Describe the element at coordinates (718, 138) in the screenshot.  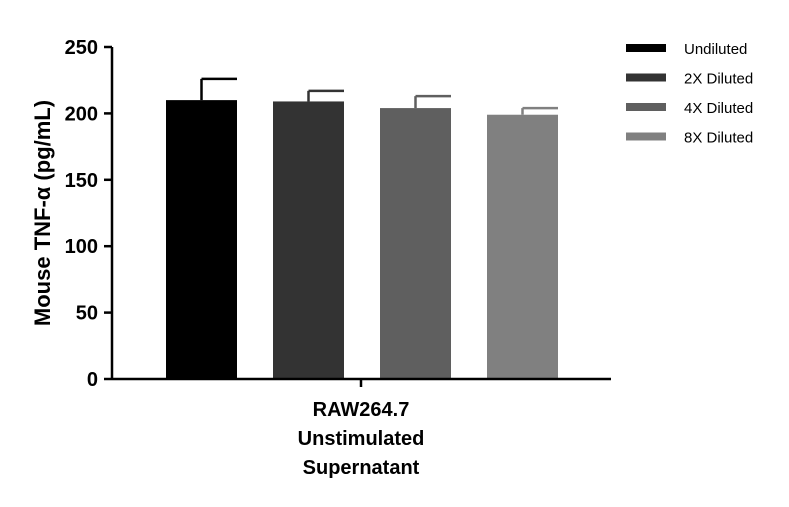
I see `legend-label: 8X Diluted` at that location.